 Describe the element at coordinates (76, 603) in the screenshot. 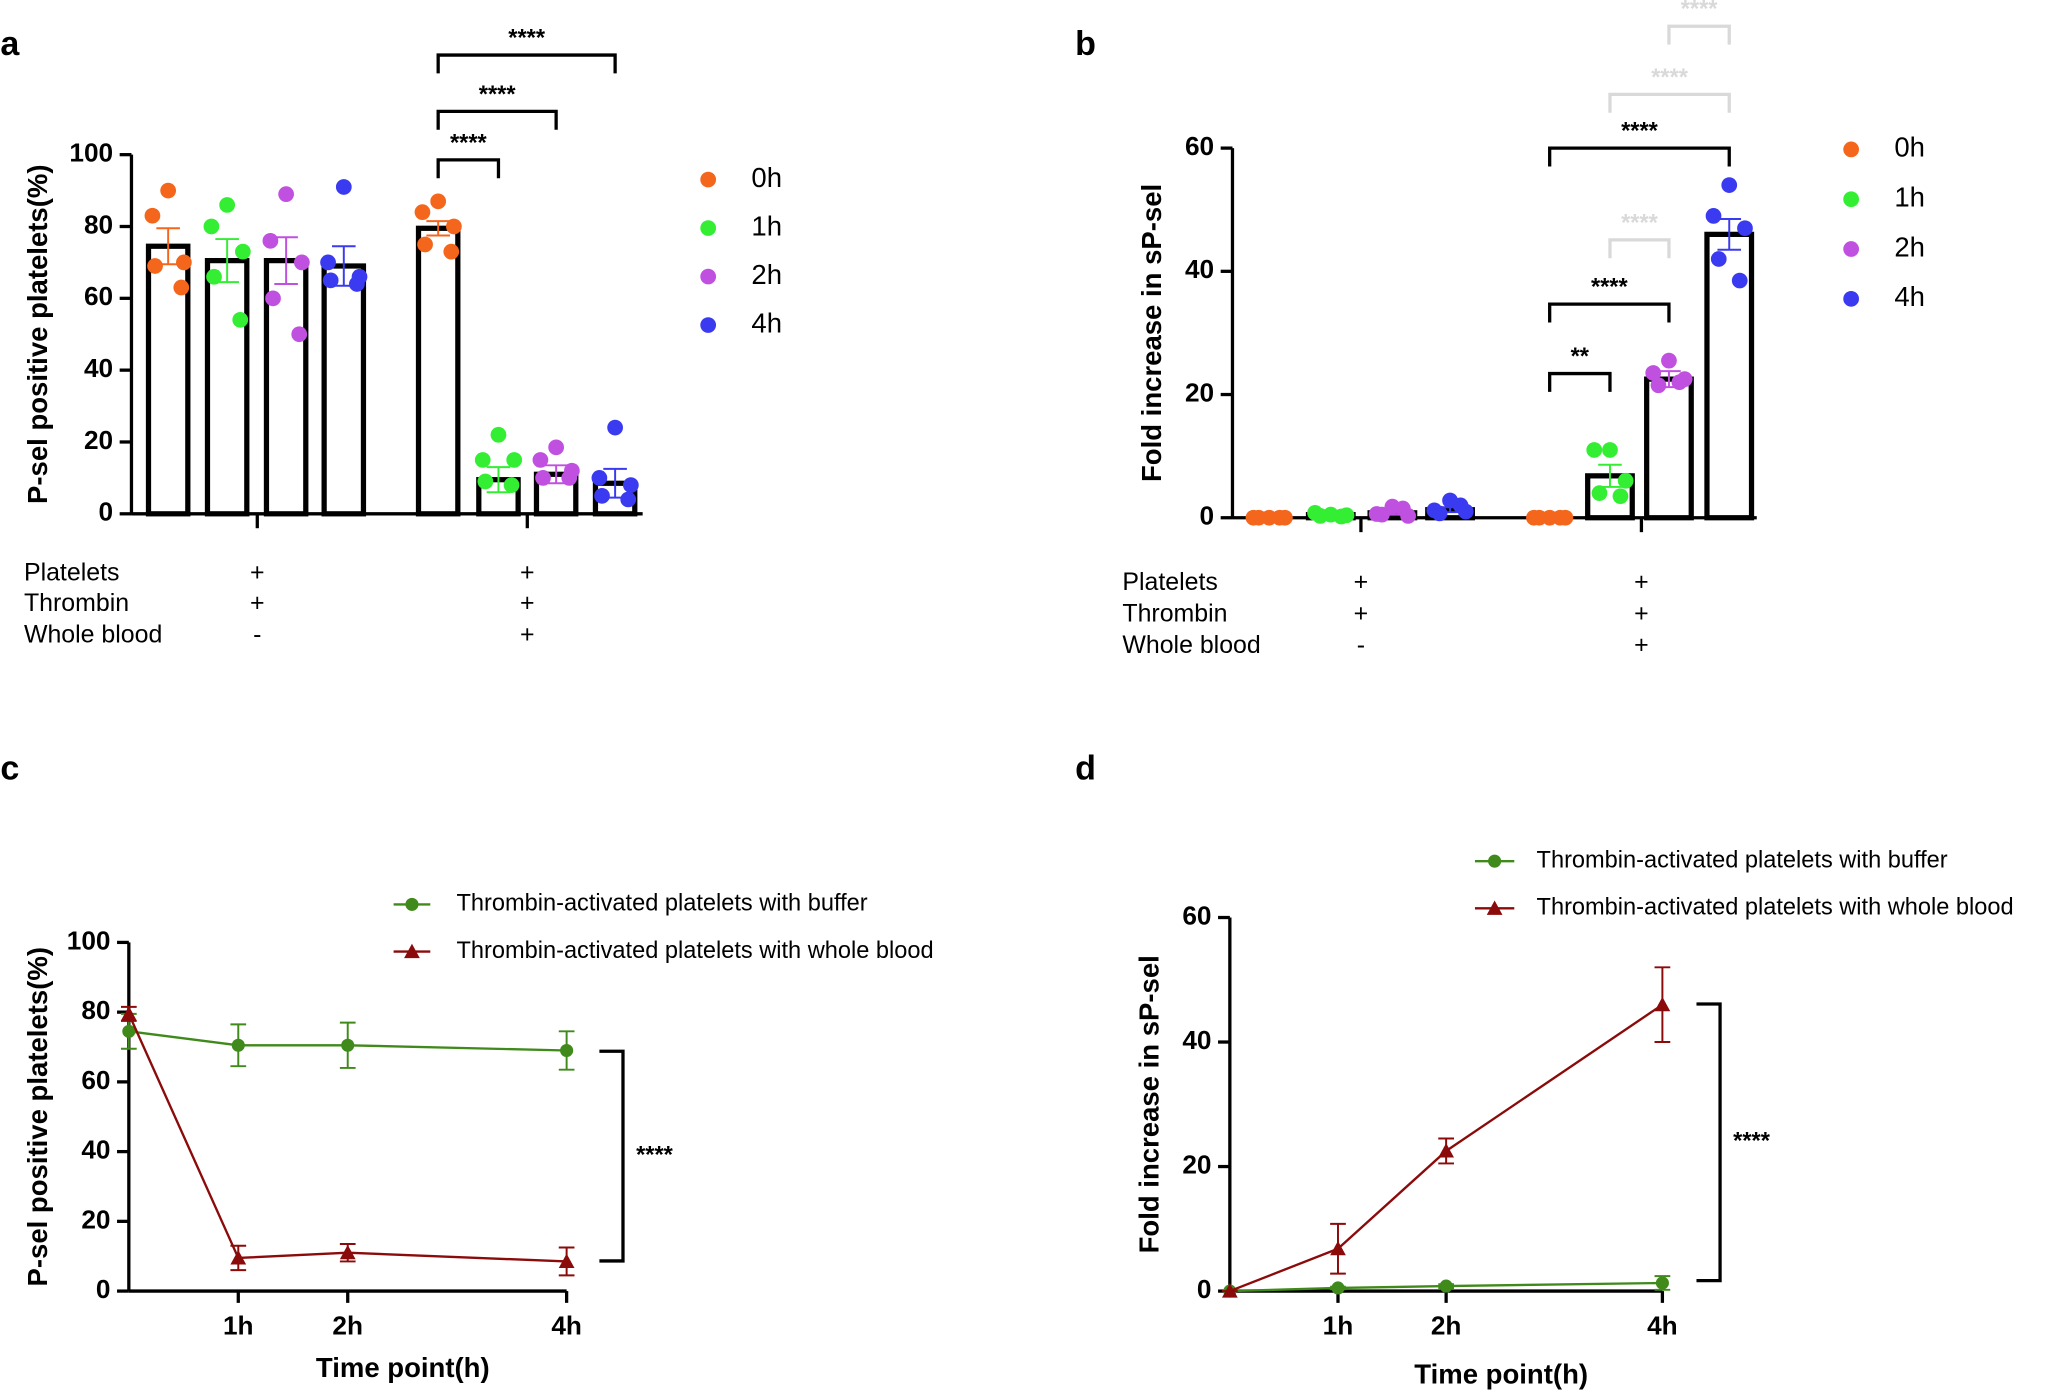

I see `row-label: Thrombin` at that location.